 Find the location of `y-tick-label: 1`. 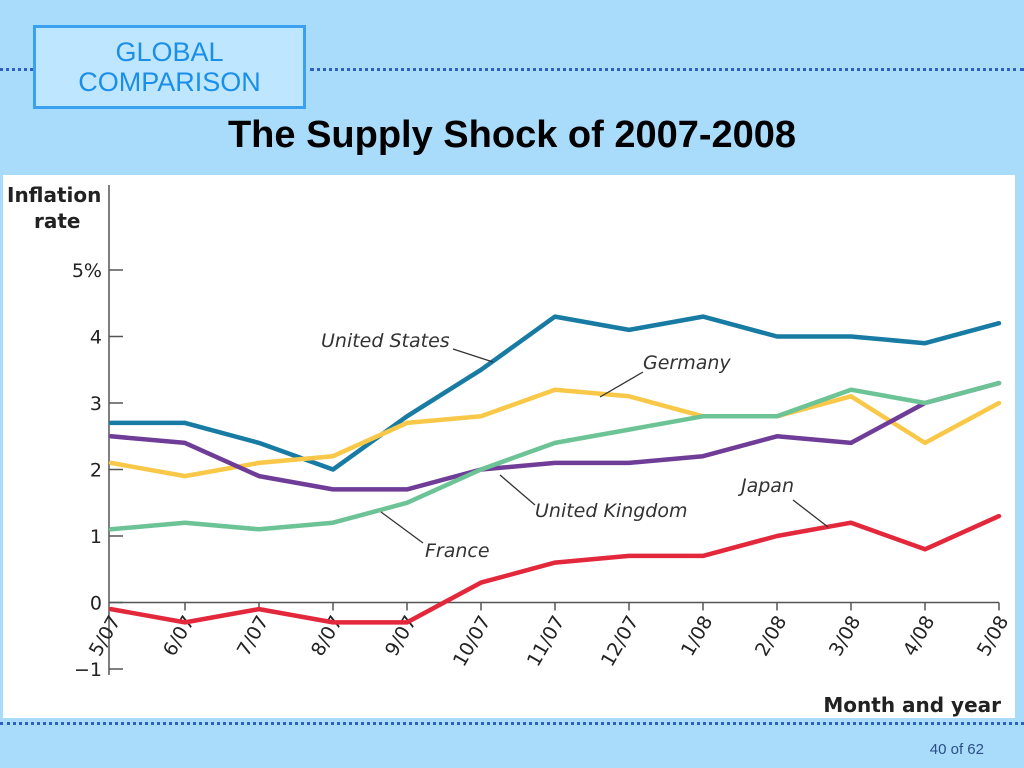

y-tick-label: 1 is located at coordinates (96, 537).